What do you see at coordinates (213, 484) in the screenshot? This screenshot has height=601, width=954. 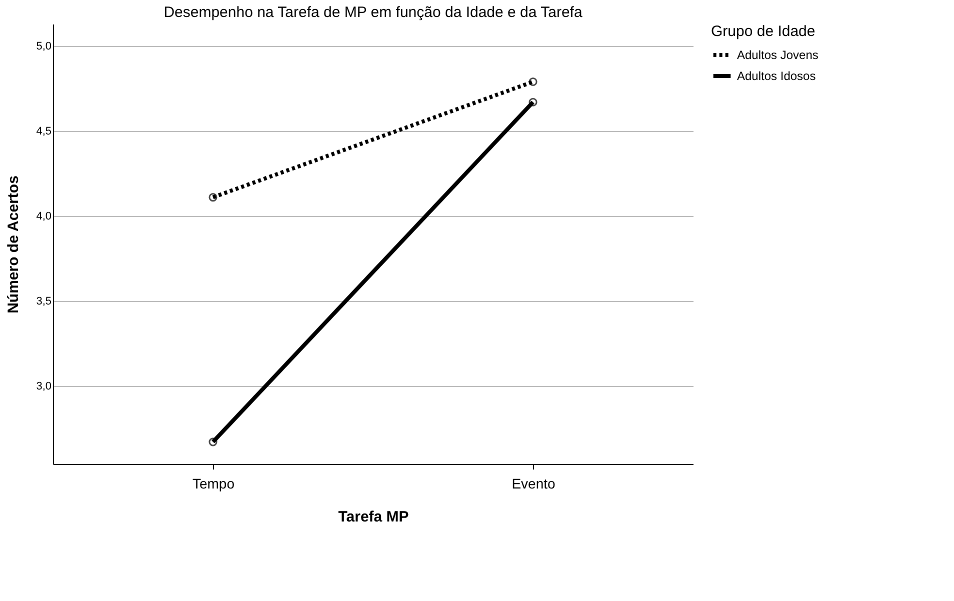 I see `x-tick-label: Tempo` at bounding box center [213, 484].